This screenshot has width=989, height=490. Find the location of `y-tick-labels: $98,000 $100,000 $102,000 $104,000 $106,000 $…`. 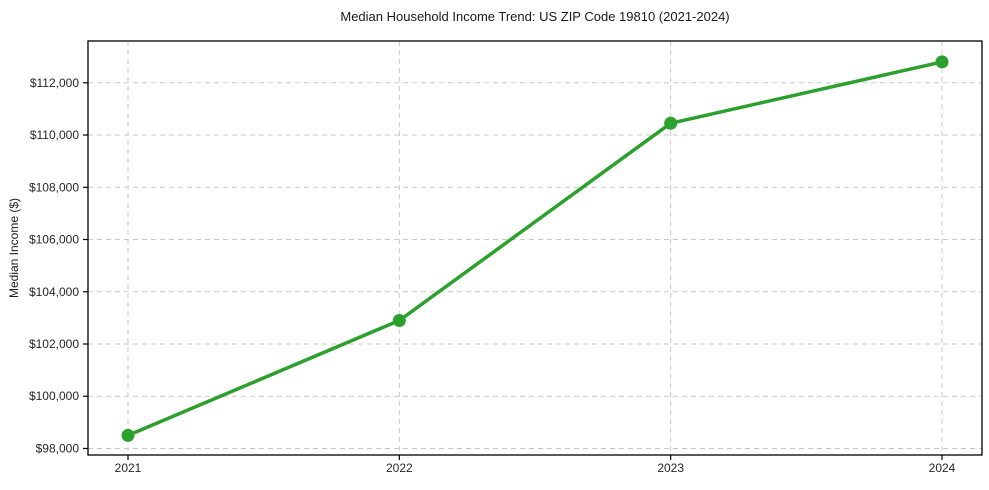

y-tick-labels: $98,000 $100,000 $102,000 $104,000 $106,000 $… is located at coordinates (54, 266).